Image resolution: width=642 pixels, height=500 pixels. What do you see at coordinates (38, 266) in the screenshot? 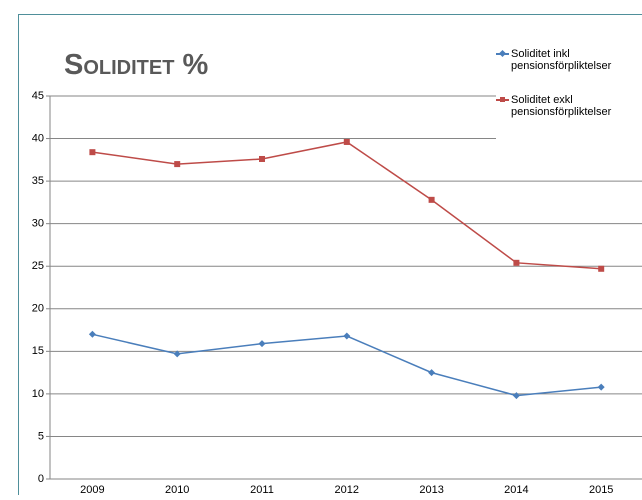
I see `y-tick-label: 25` at bounding box center [38, 266].